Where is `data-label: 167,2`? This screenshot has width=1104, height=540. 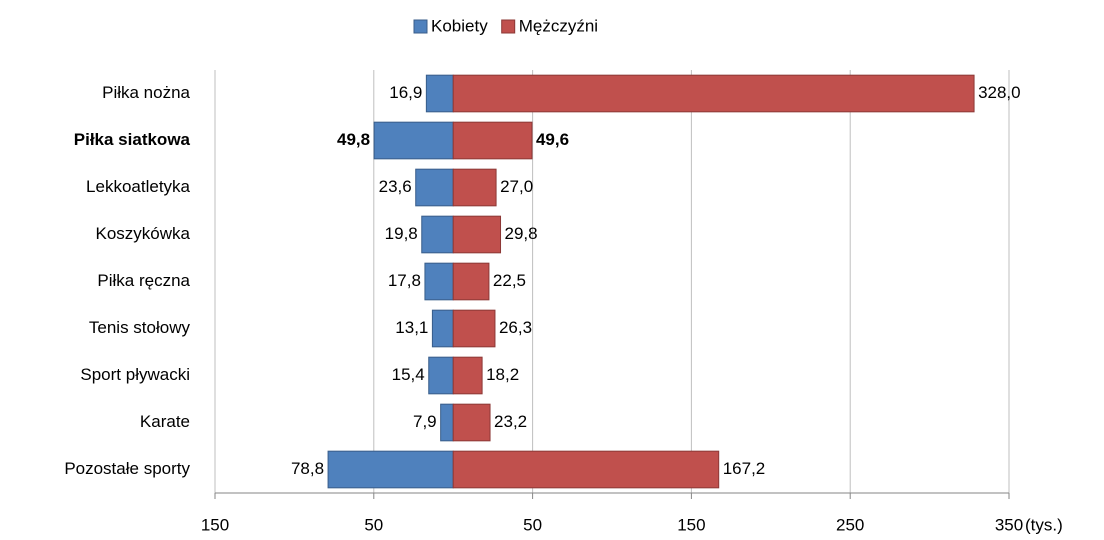
data-label: 167,2 is located at coordinates (744, 468).